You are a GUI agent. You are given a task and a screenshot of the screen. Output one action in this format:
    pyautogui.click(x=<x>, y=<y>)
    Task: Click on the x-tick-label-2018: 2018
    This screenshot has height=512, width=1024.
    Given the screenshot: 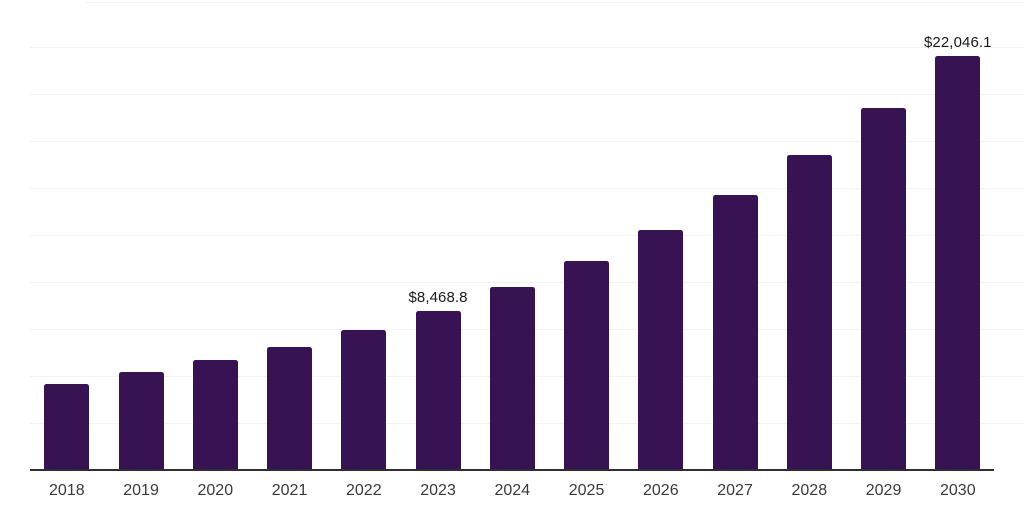 What is the action you would take?
    pyautogui.click(x=67, y=490)
    